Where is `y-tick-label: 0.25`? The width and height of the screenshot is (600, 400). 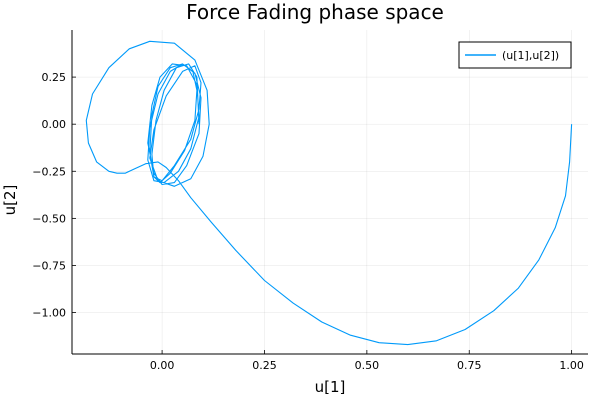 y-tick-label: 0.25 is located at coordinates (54, 77).